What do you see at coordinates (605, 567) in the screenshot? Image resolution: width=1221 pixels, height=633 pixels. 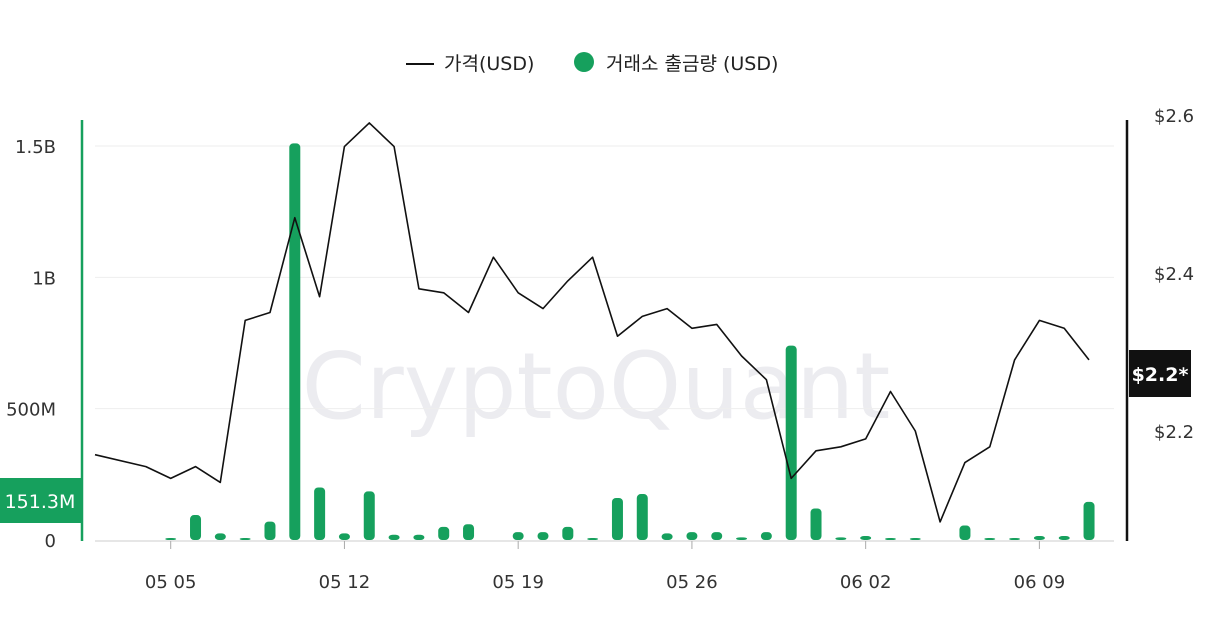 I see `x-axis-ticks: 05 05 05 12 05 19 05 26 06 02 06 09` at bounding box center [605, 567].